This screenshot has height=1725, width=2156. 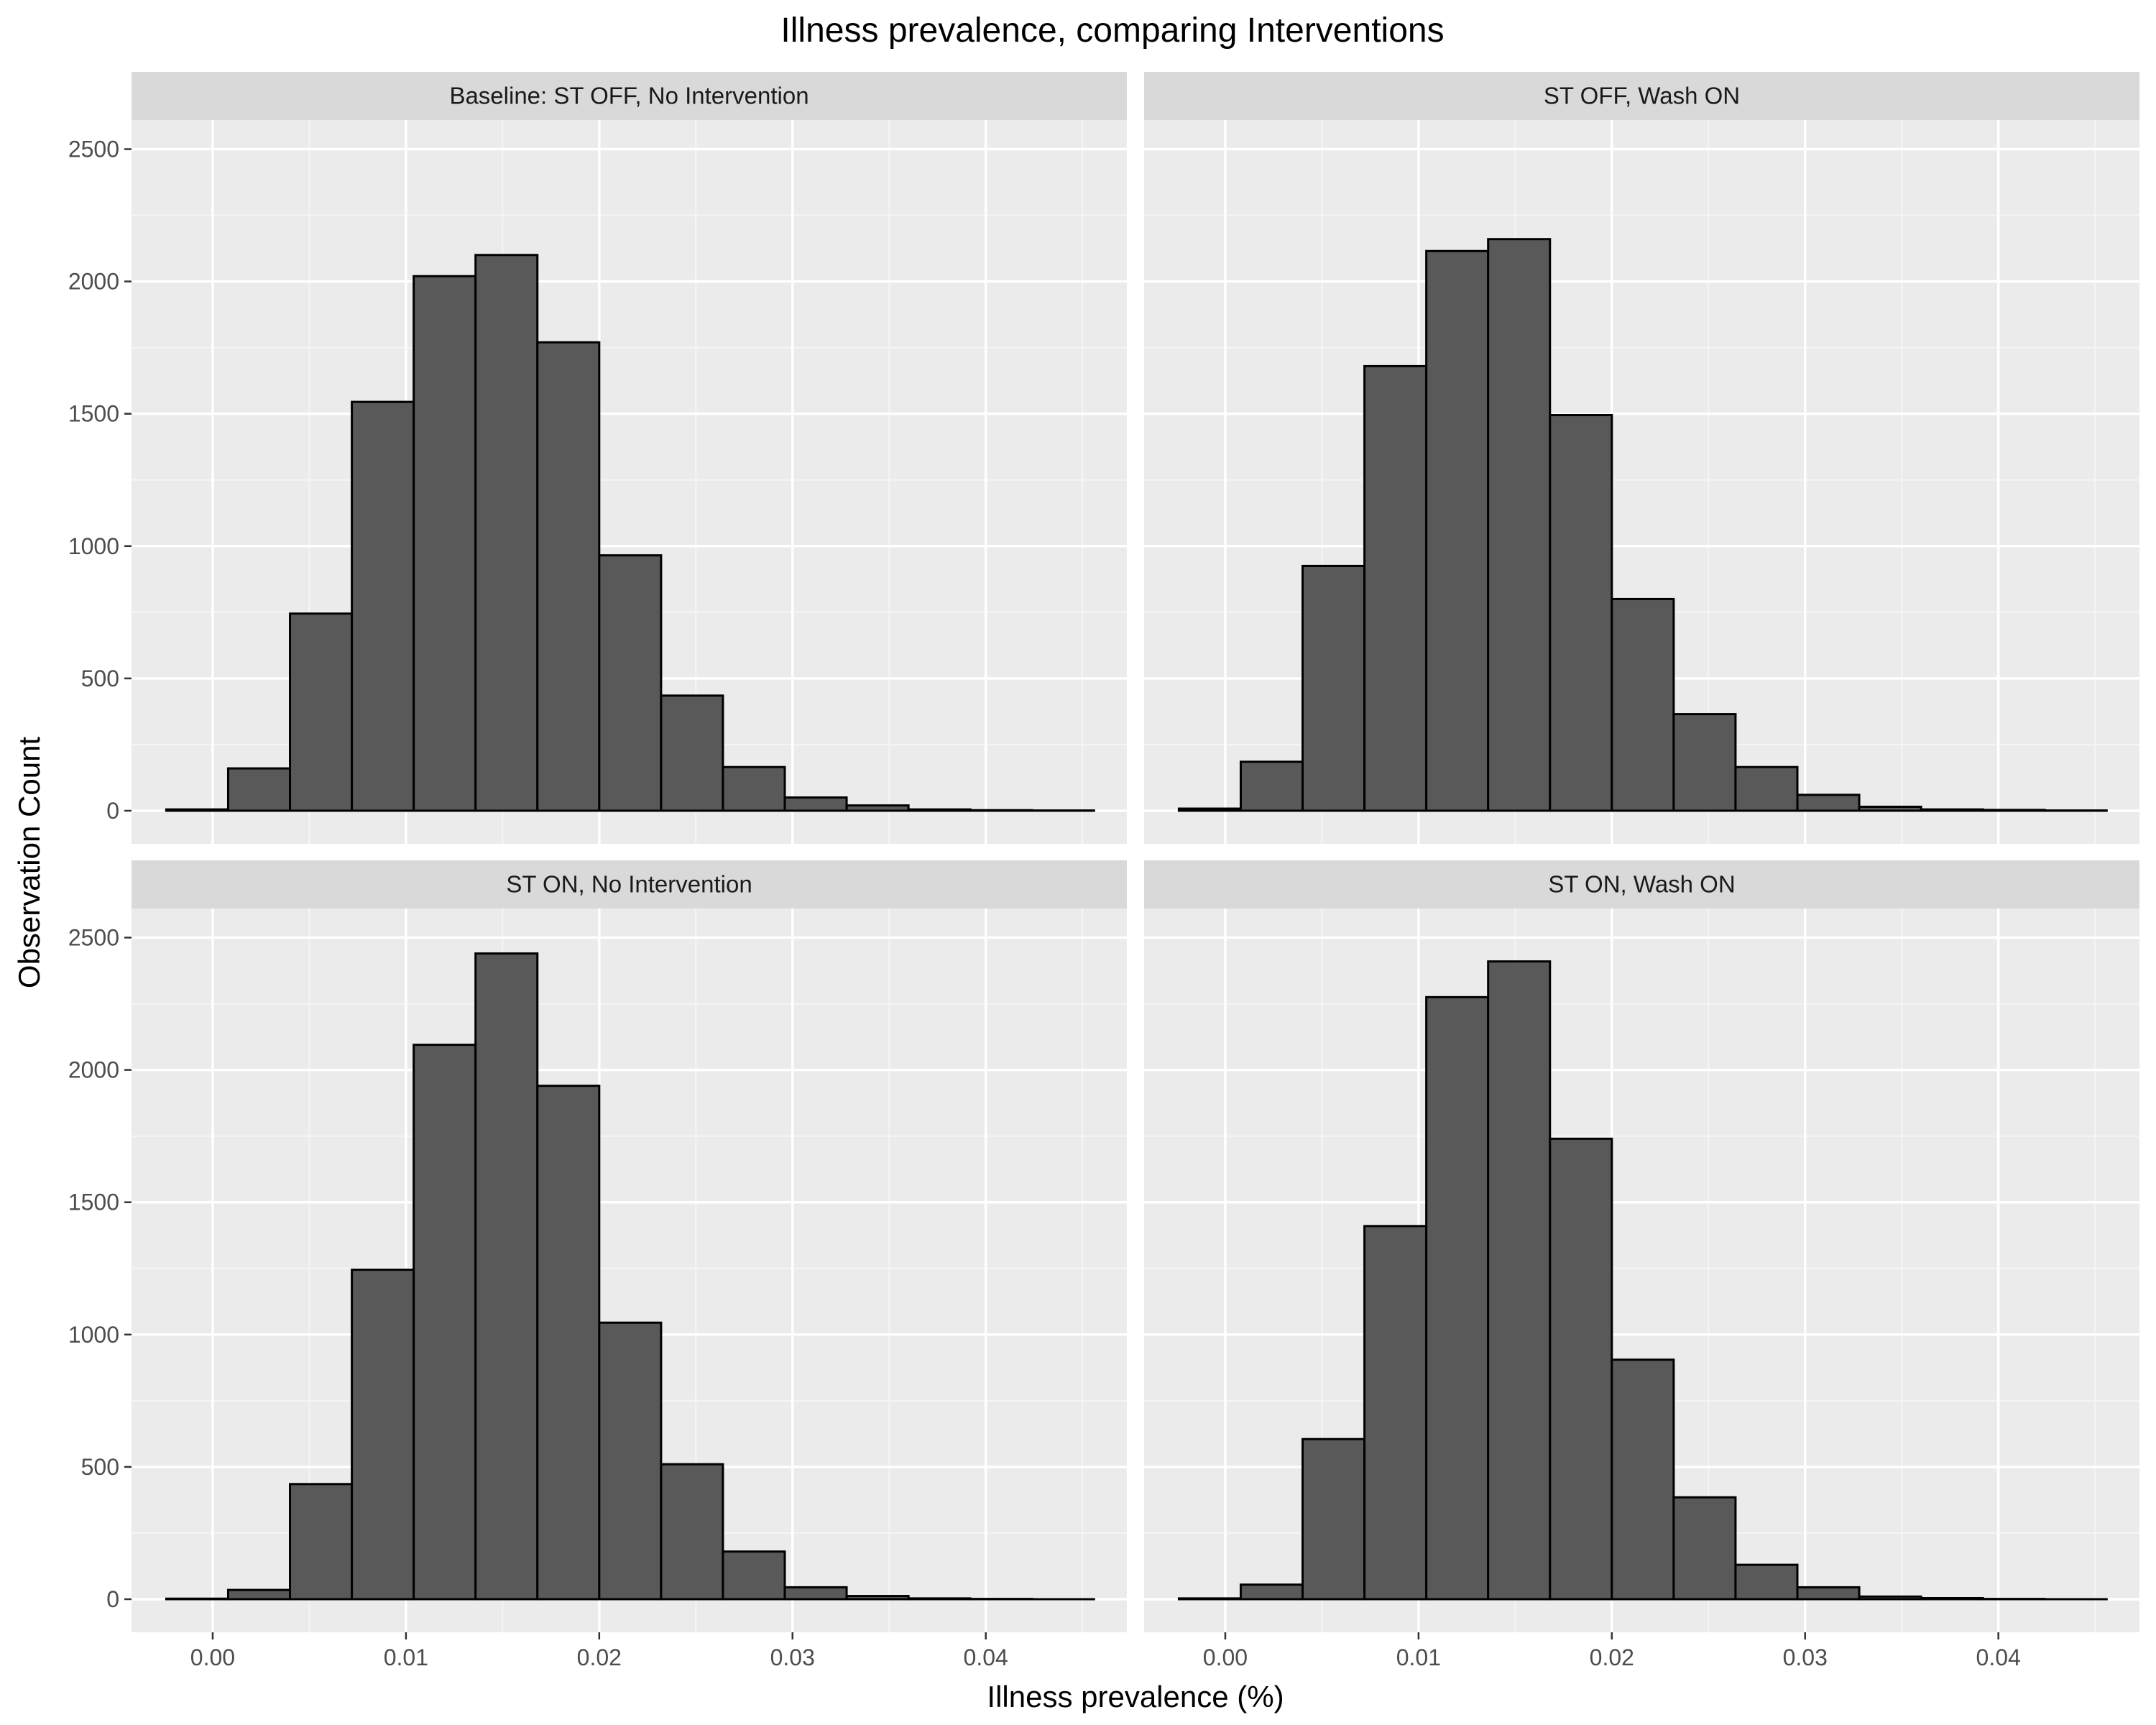 I want to click on panel-strip-label: ST ON, Wash ON, so click(x=1641, y=884).